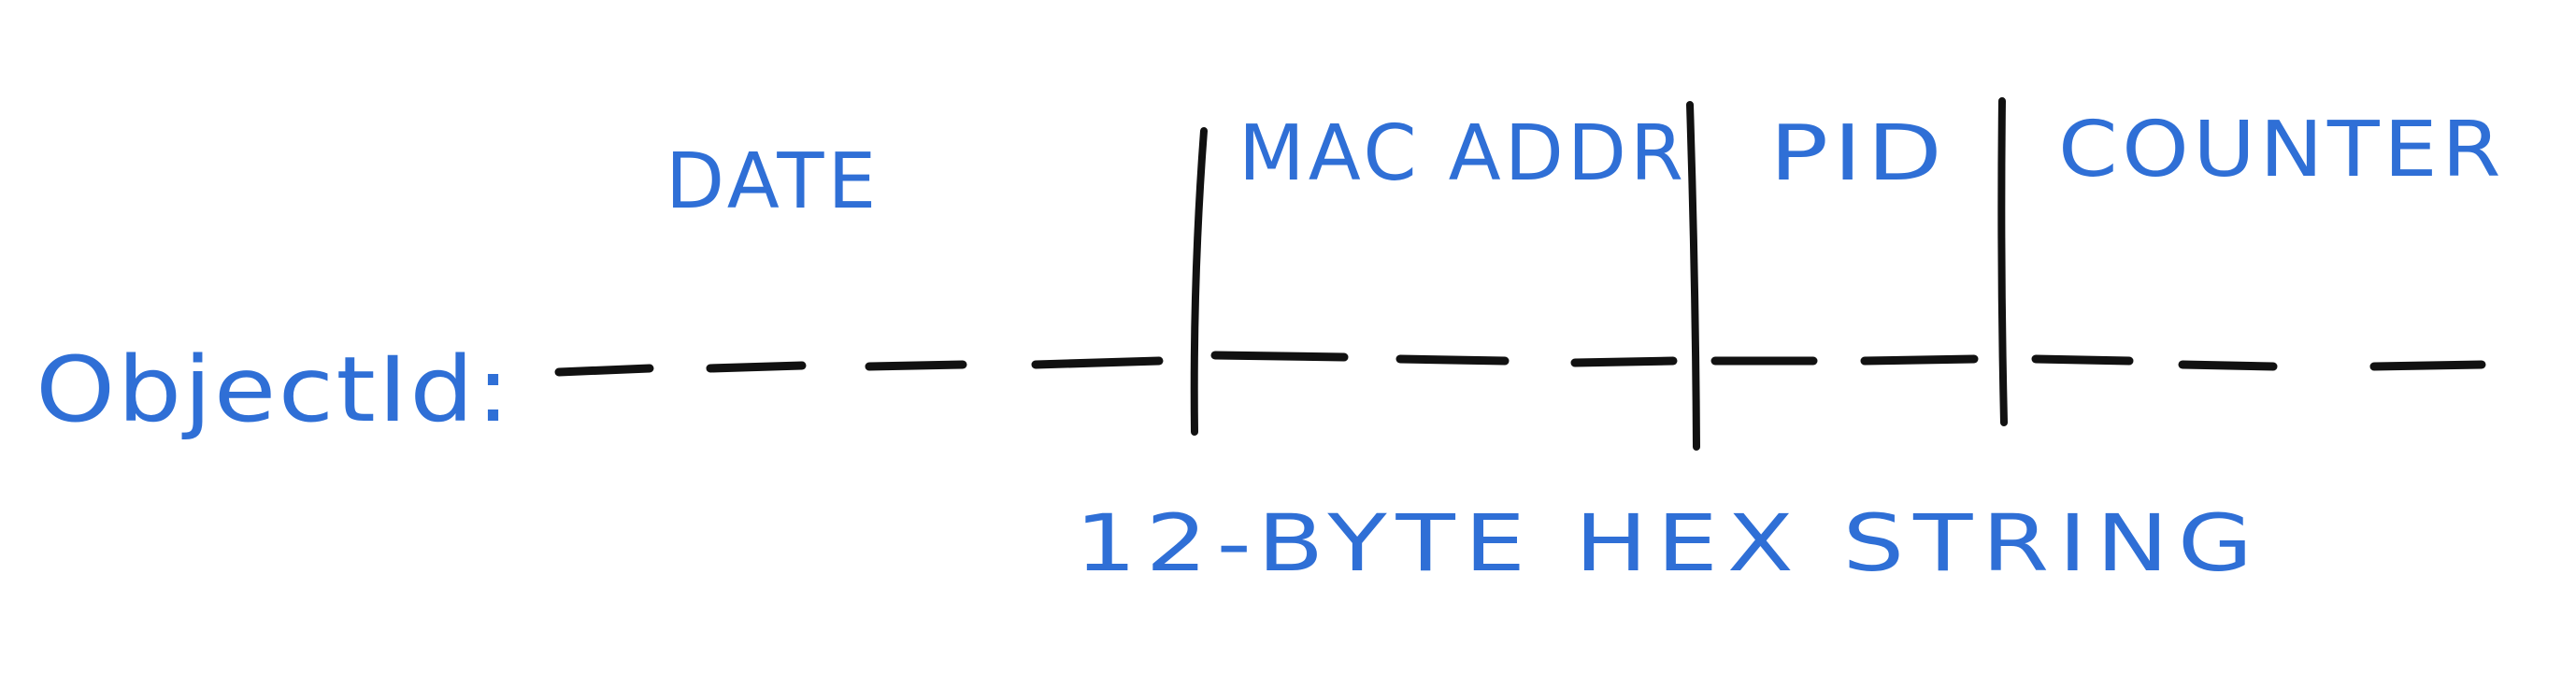  What do you see at coordinates (1668, 543) in the screenshot?
I see `caption-hex-string: 12-BYTE HEX STRING` at bounding box center [1668, 543].